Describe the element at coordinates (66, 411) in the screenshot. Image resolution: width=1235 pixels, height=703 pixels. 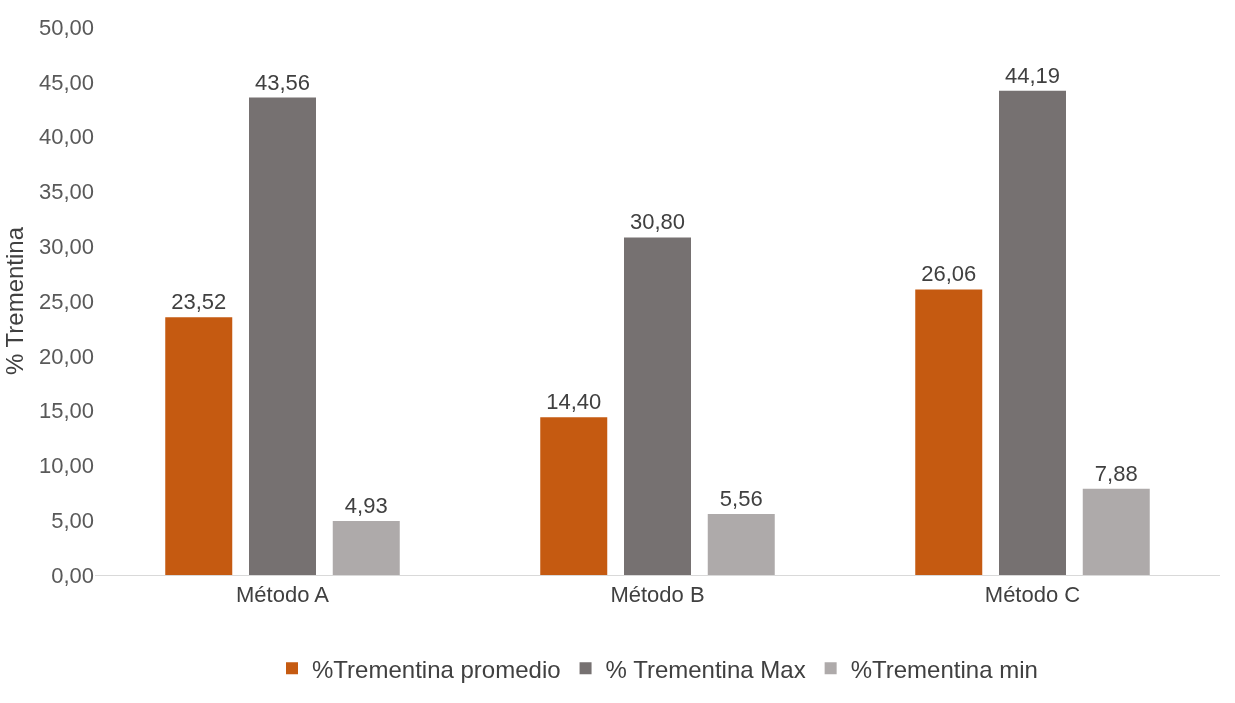
I see `y-tick-label: 15,00` at that location.